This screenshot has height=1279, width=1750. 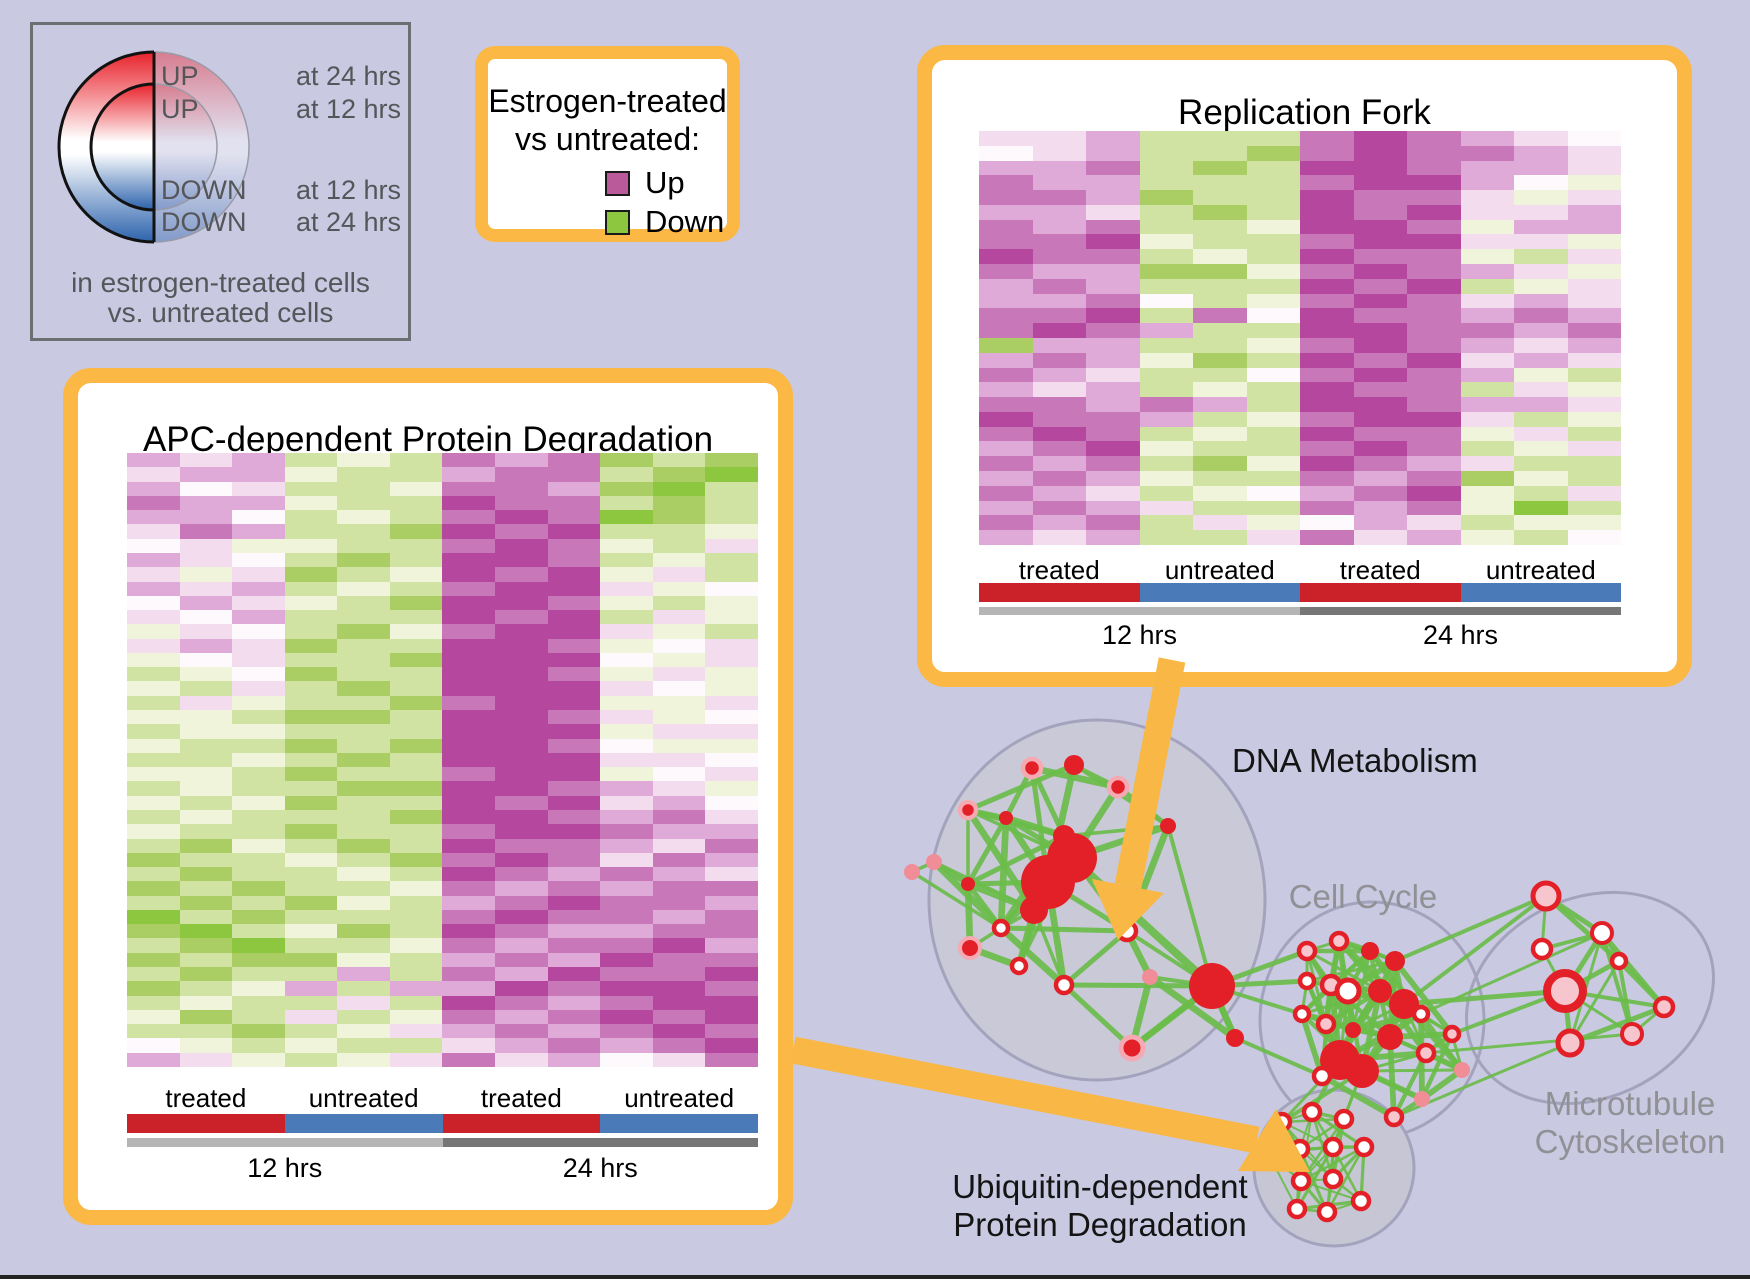 I want to click on apc-time-labels: 12 hrs 24 hrs, so click(x=442, y=1168).